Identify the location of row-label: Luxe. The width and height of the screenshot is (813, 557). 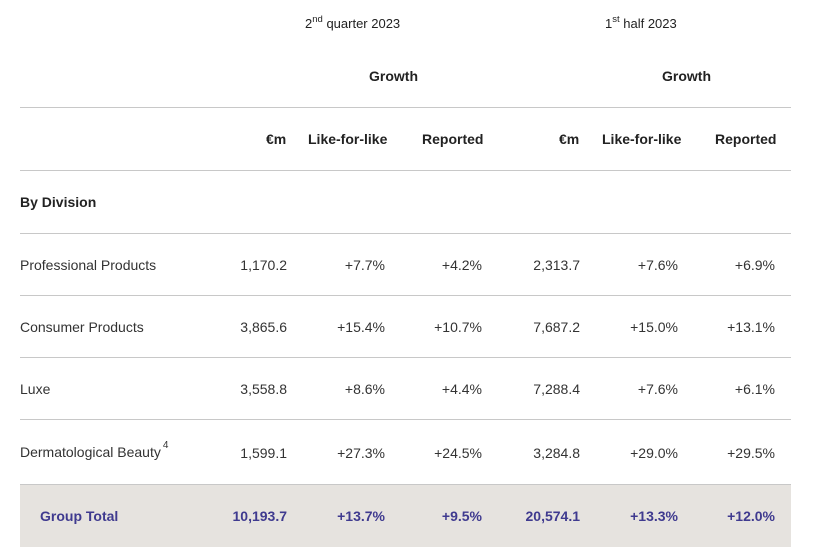
(35, 389).